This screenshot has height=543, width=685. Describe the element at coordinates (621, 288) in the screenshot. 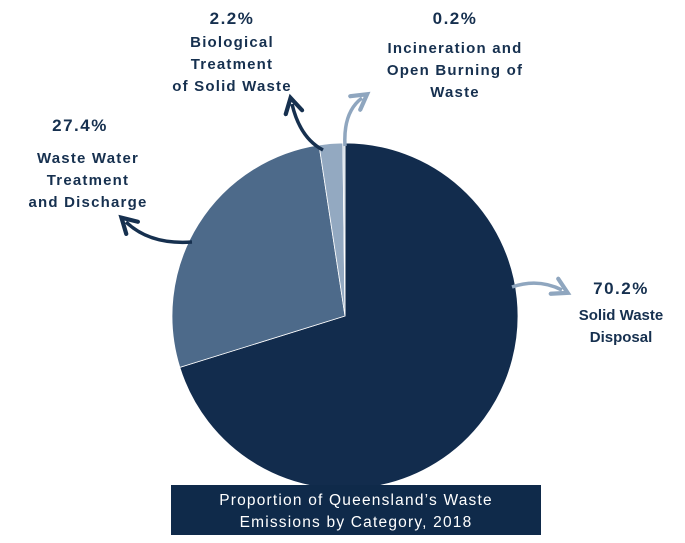

I see `percent-label: 70.2%` at that location.